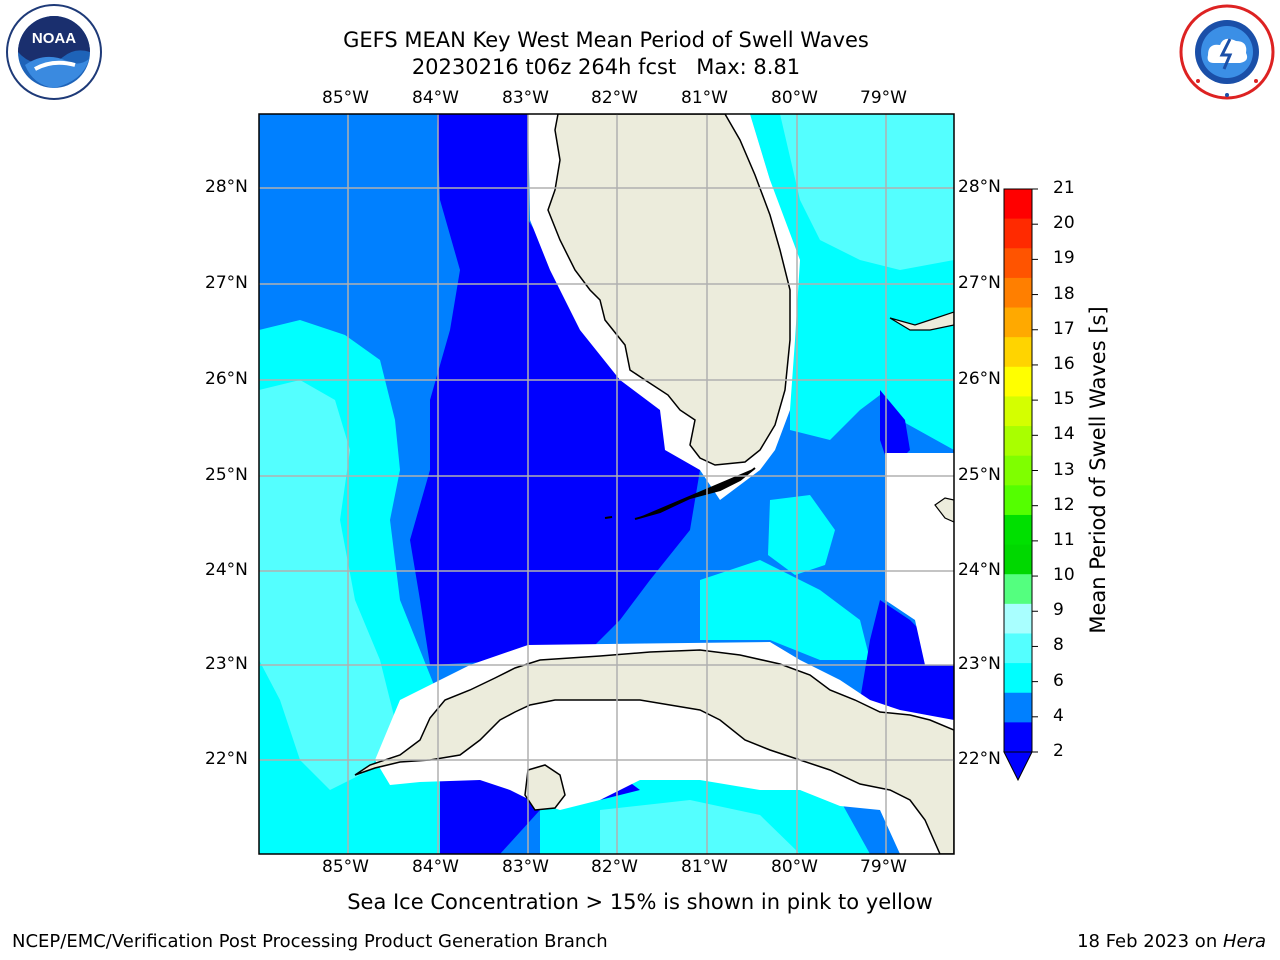 Image resolution: width=1280 pixels, height=960 pixels. What do you see at coordinates (1064, 188) in the screenshot?
I see `colorbar-tick-label: 21` at bounding box center [1064, 188].